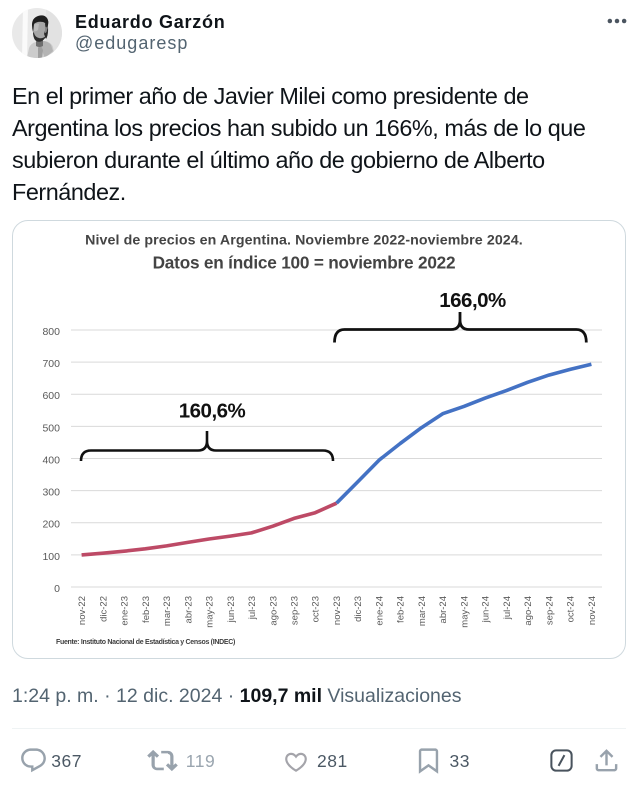 The image size is (638, 790). What do you see at coordinates (167, 611) in the screenshot?
I see `svg-text: mar-23` at bounding box center [167, 611].